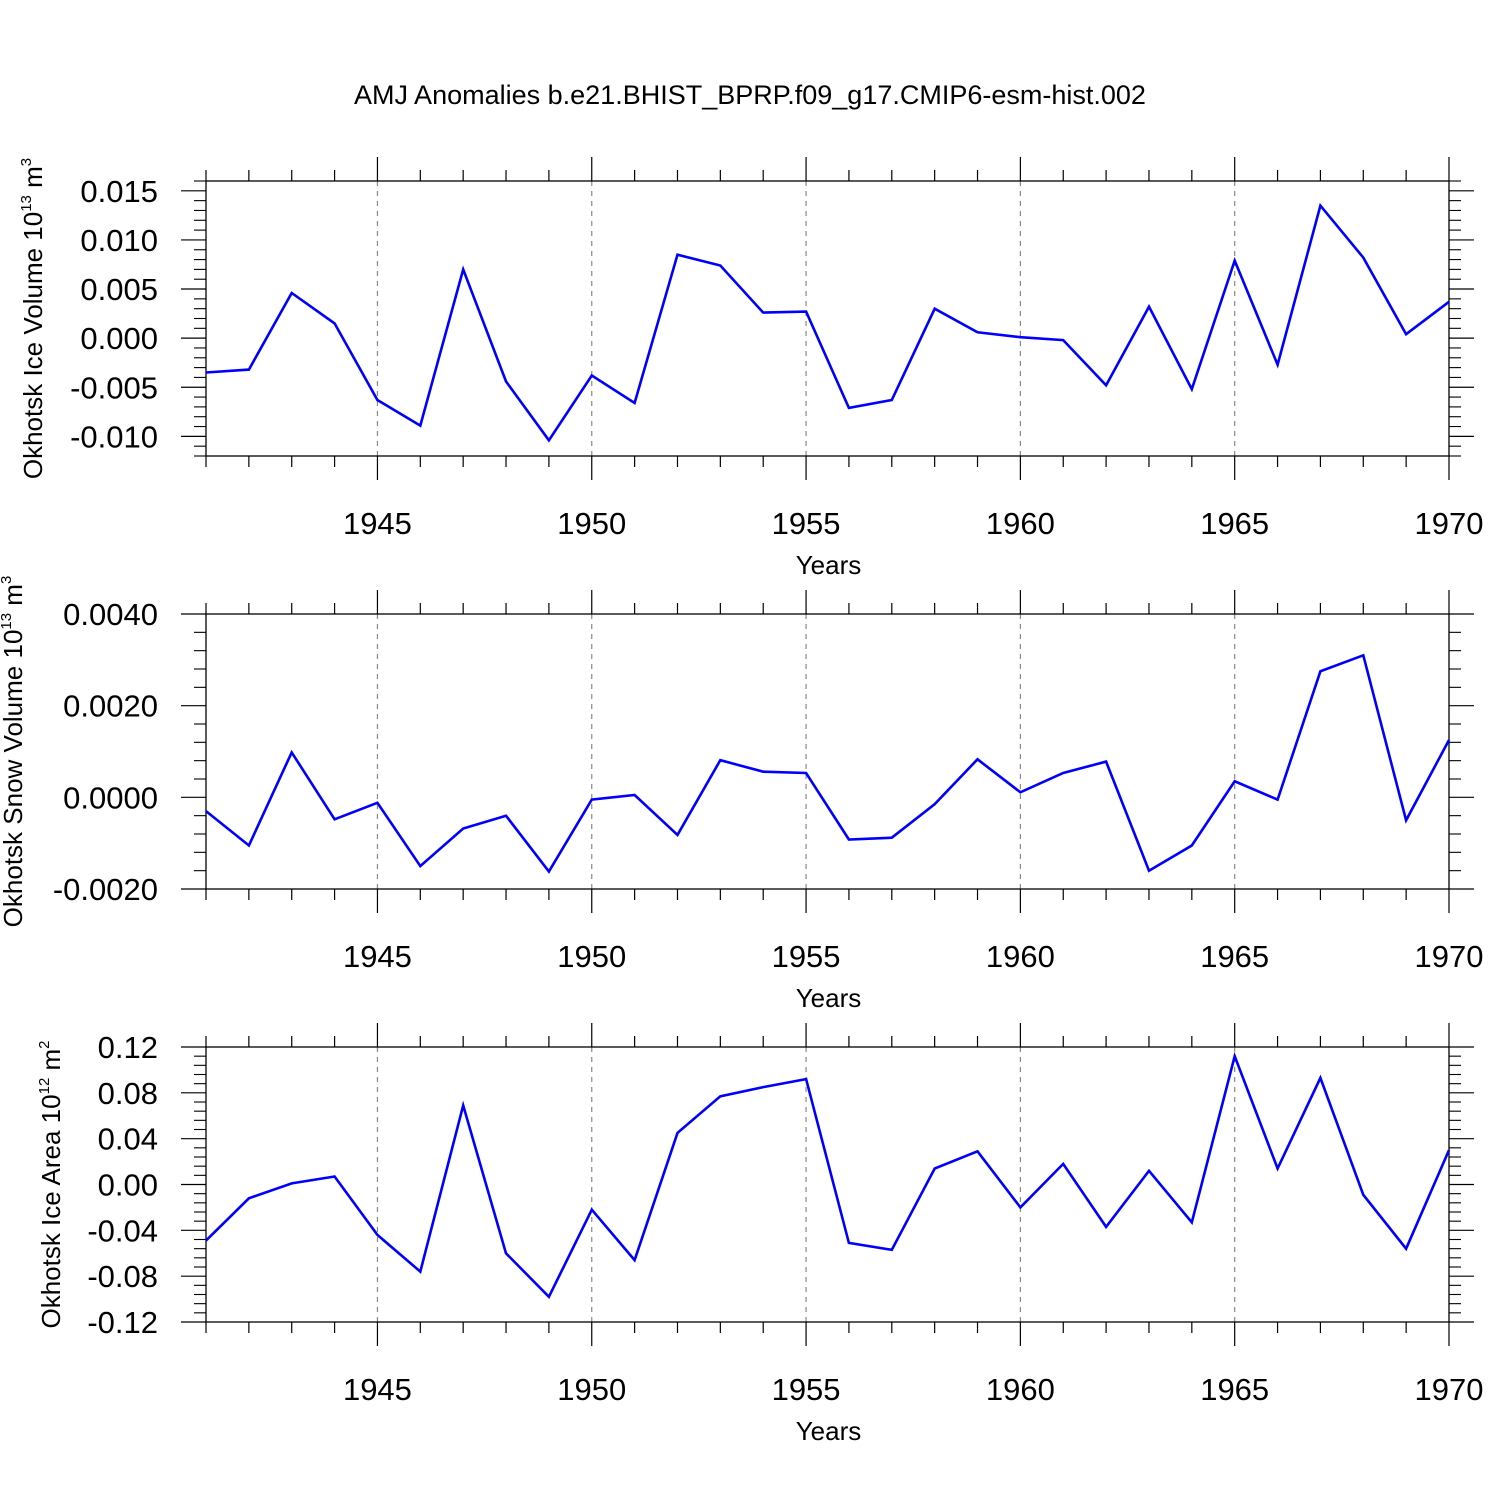 The width and height of the screenshot is (1500, 1500). Describe the element at coordinates (114, 387) in the screenshot. I see `y-tick-label: -0.005` at that location.